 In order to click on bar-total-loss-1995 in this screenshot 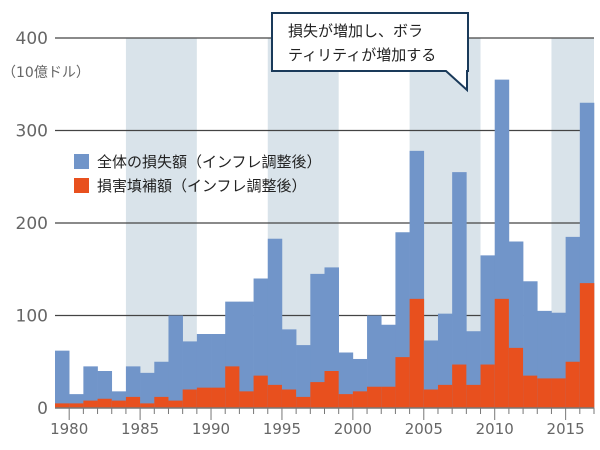, I will do `click(275, 323)`.